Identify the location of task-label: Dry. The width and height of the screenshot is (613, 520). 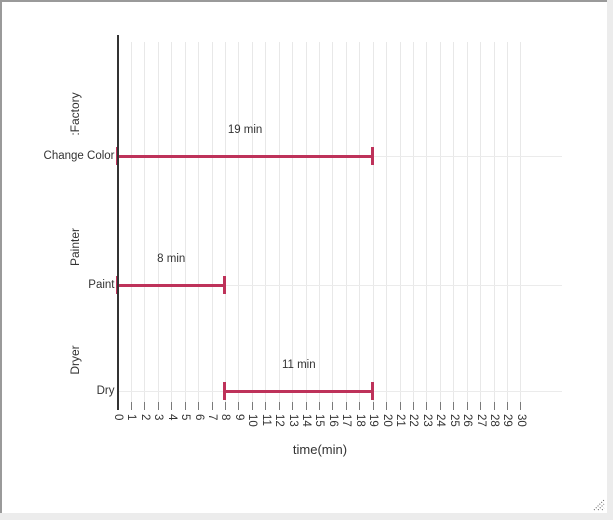
(105, 391).